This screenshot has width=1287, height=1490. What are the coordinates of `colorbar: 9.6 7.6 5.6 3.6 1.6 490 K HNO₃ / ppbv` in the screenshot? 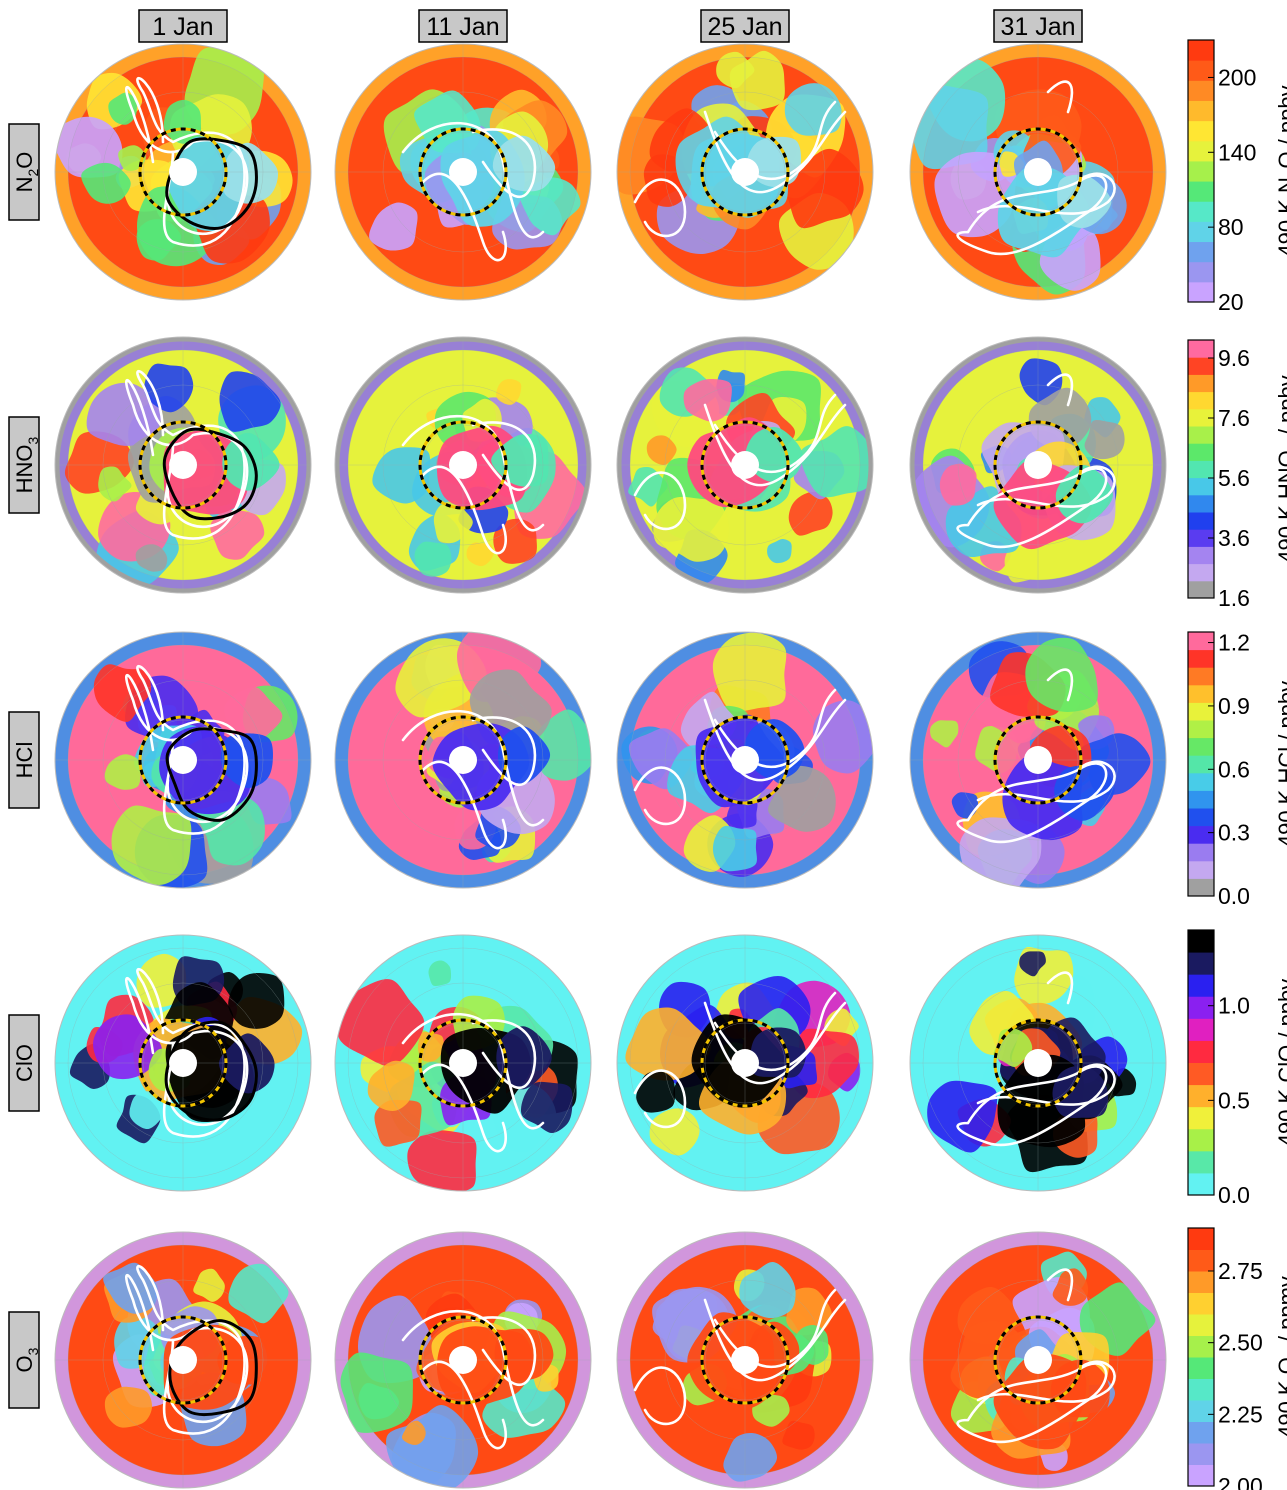 It's located at (1237, 475).